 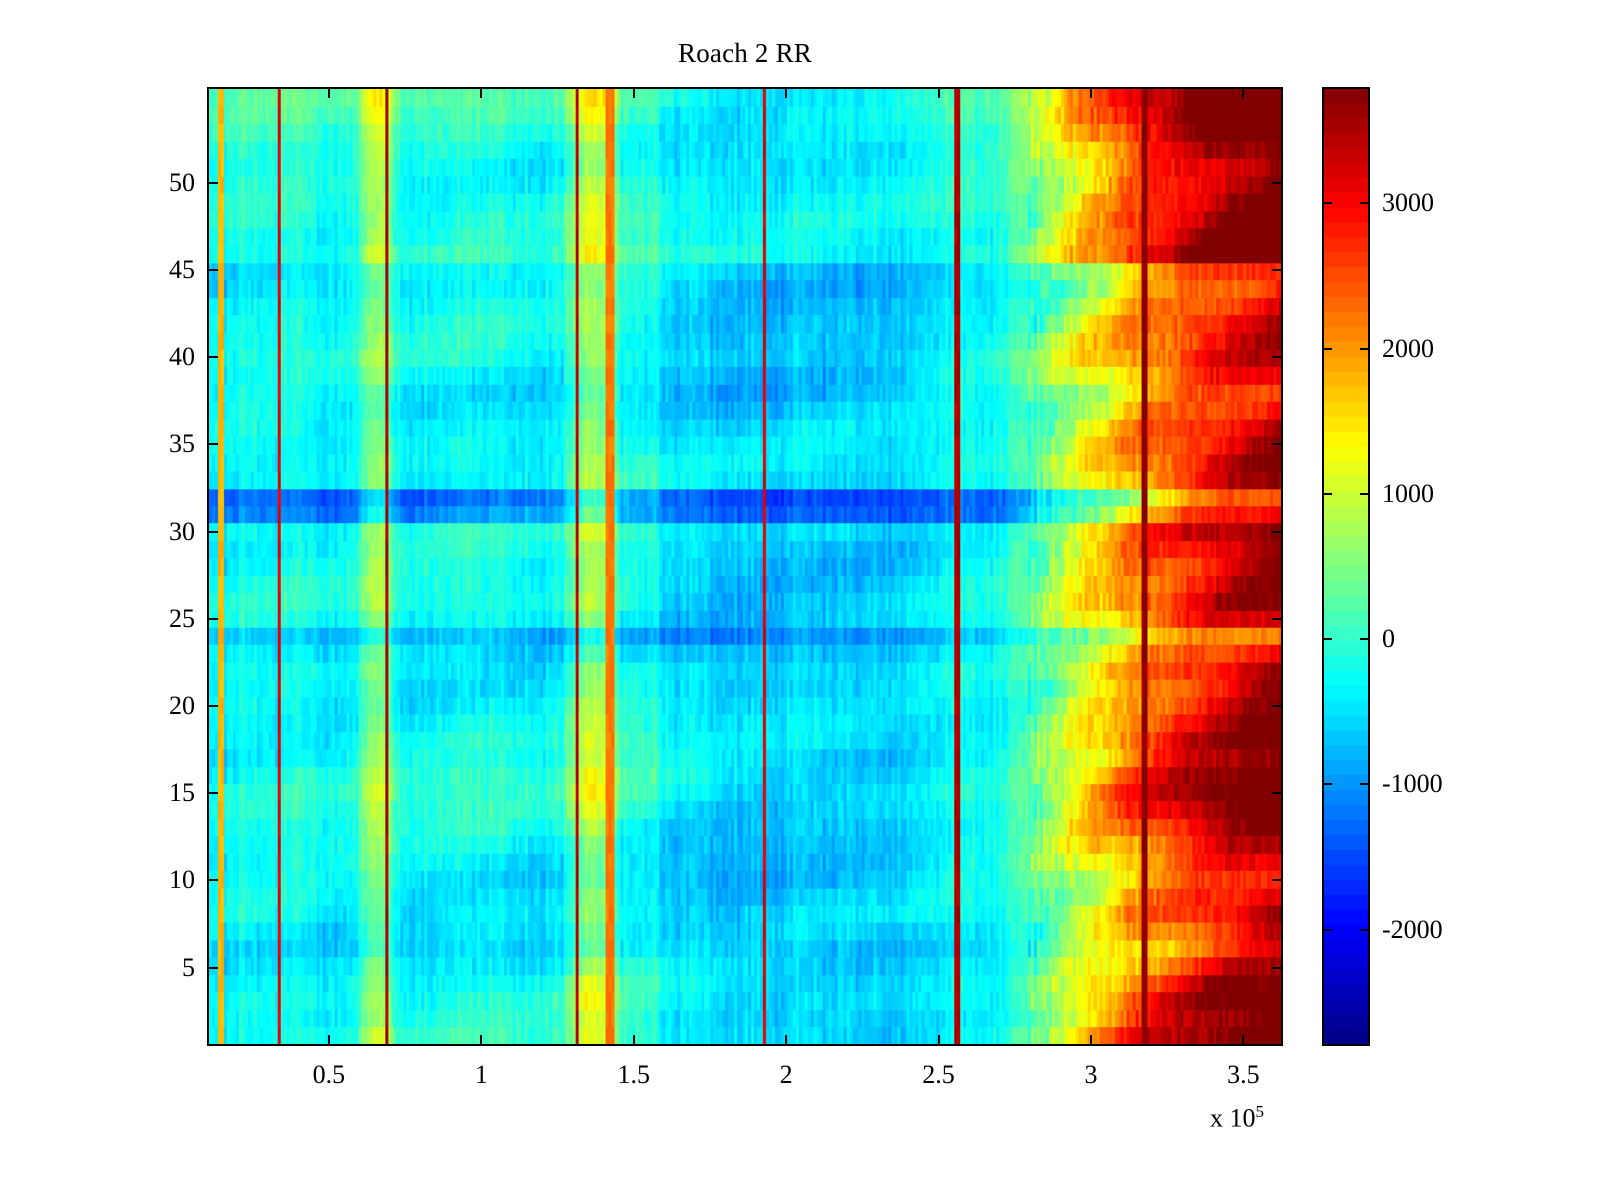 What do you see at coordinates (1408, 203) in the screenshot?
I see `colorbar-tick-label: 3000` at bounding box center [1408, 203].